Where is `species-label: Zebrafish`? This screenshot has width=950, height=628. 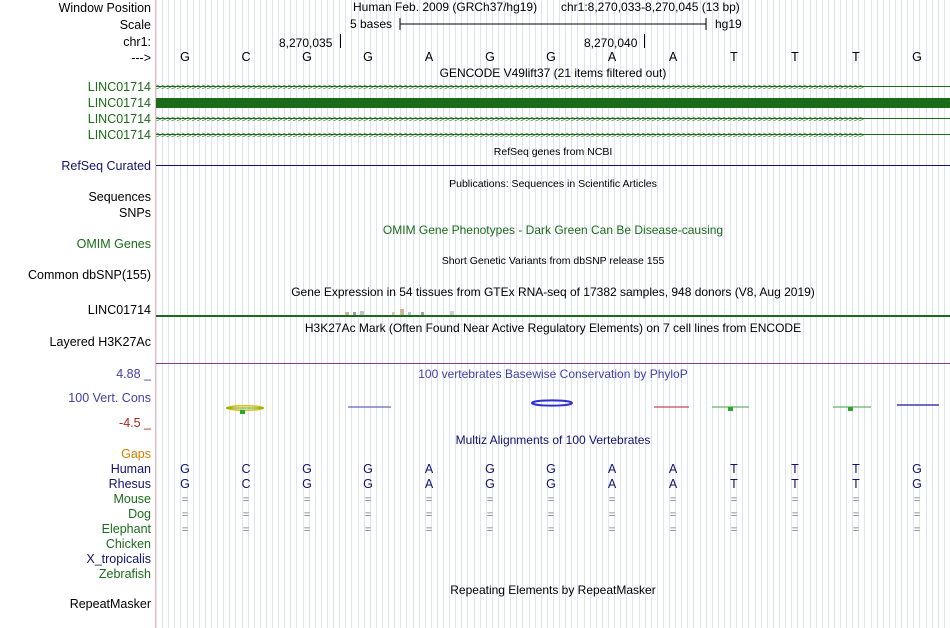 species-label: Zebrafish is located at coordinates (124, 574).